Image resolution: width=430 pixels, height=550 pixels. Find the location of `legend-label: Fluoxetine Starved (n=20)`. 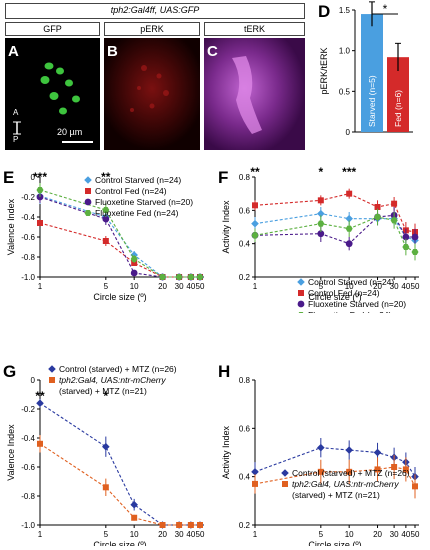

legend-label: Fluoxetine Starved (n=20) is located at coordinates (357, 304).